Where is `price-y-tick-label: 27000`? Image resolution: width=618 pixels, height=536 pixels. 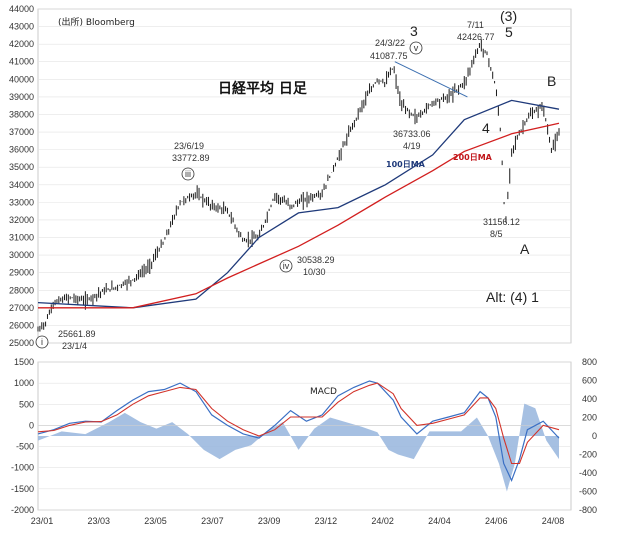
price-y-tick-label: 27000 is located at coordinates (21, 308).